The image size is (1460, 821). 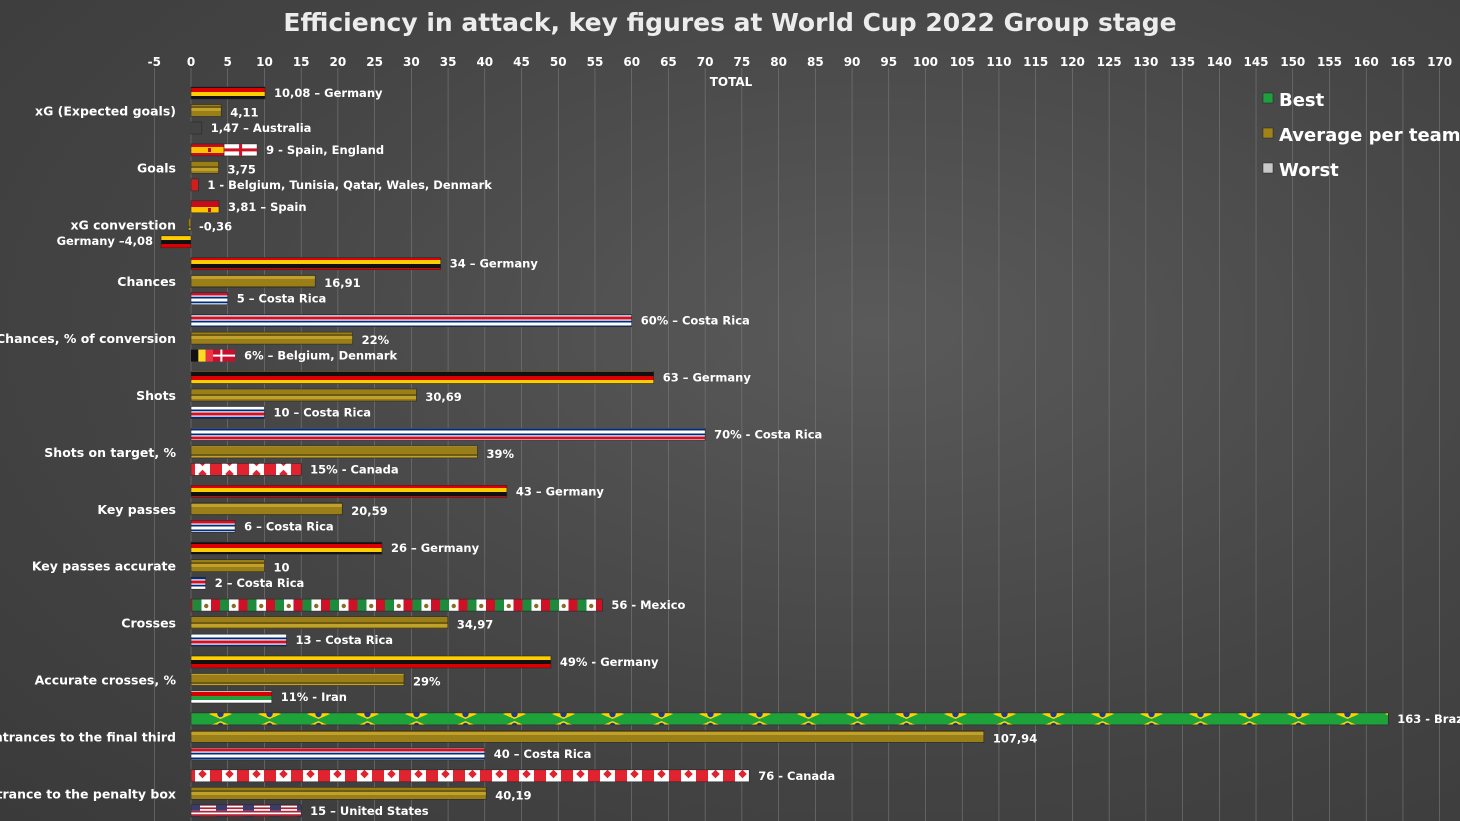 What do you see at coordinates (106, 680) in the screenshot?
I see `category-label: Accurate crosses, %` at bounding box center [106, 680].